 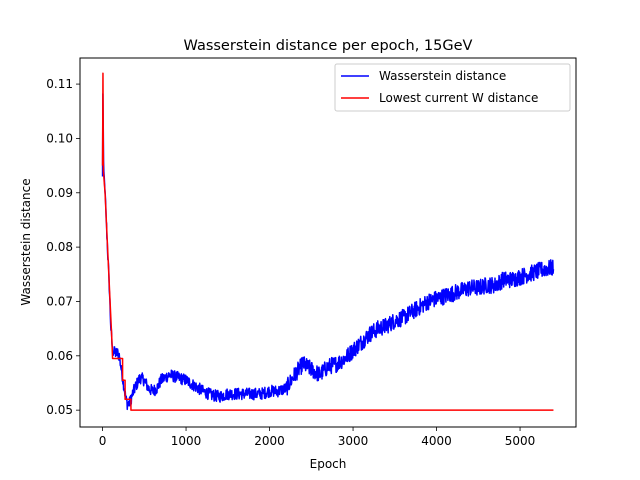 What do you see at coordinates (353, 441) in the screenshot?
I see `x-tick-label: 3000` at bounding box center [353, 441].